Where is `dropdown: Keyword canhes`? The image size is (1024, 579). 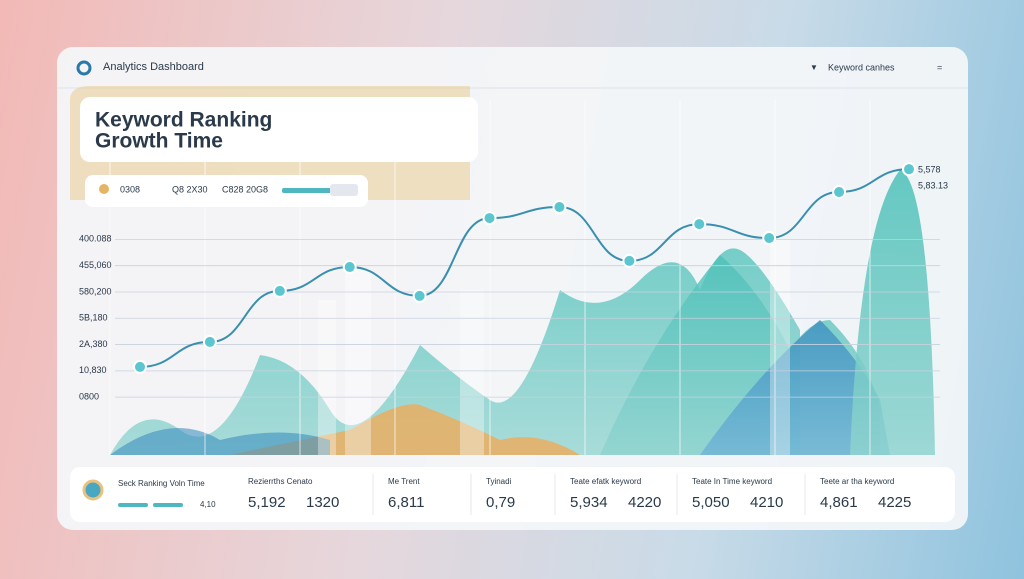
dropdown: Keyword canhes is located at coordinates (861, 67).